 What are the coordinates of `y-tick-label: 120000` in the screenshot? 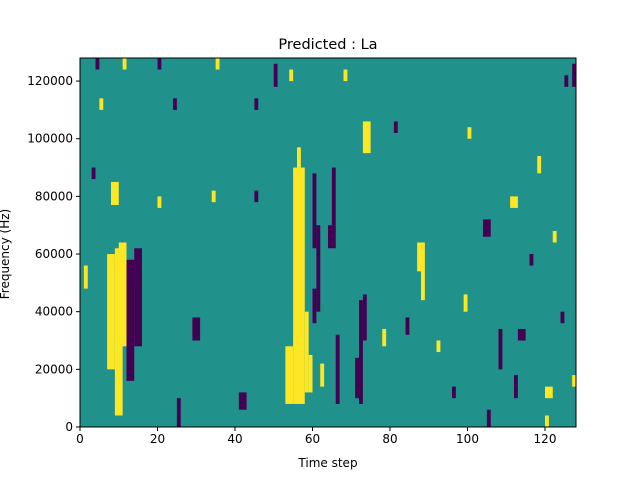 It's located at (50, 81).